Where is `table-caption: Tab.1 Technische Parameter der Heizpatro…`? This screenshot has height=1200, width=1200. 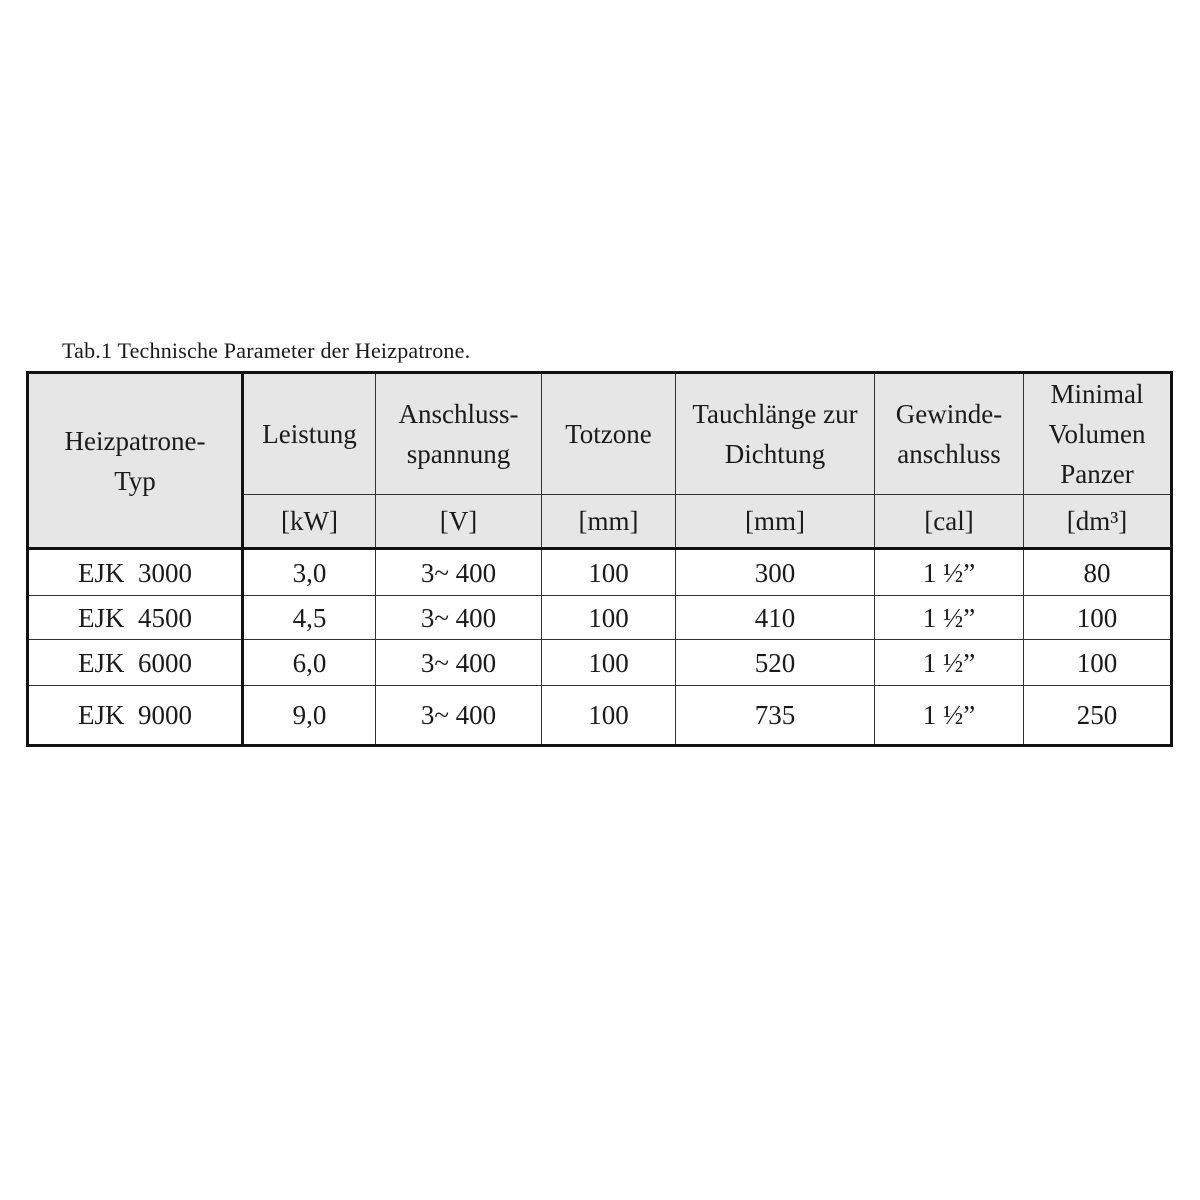
table-caption: Tab.1 Technische Parameter der Heizpatro… is located at coordinates (266, 350).